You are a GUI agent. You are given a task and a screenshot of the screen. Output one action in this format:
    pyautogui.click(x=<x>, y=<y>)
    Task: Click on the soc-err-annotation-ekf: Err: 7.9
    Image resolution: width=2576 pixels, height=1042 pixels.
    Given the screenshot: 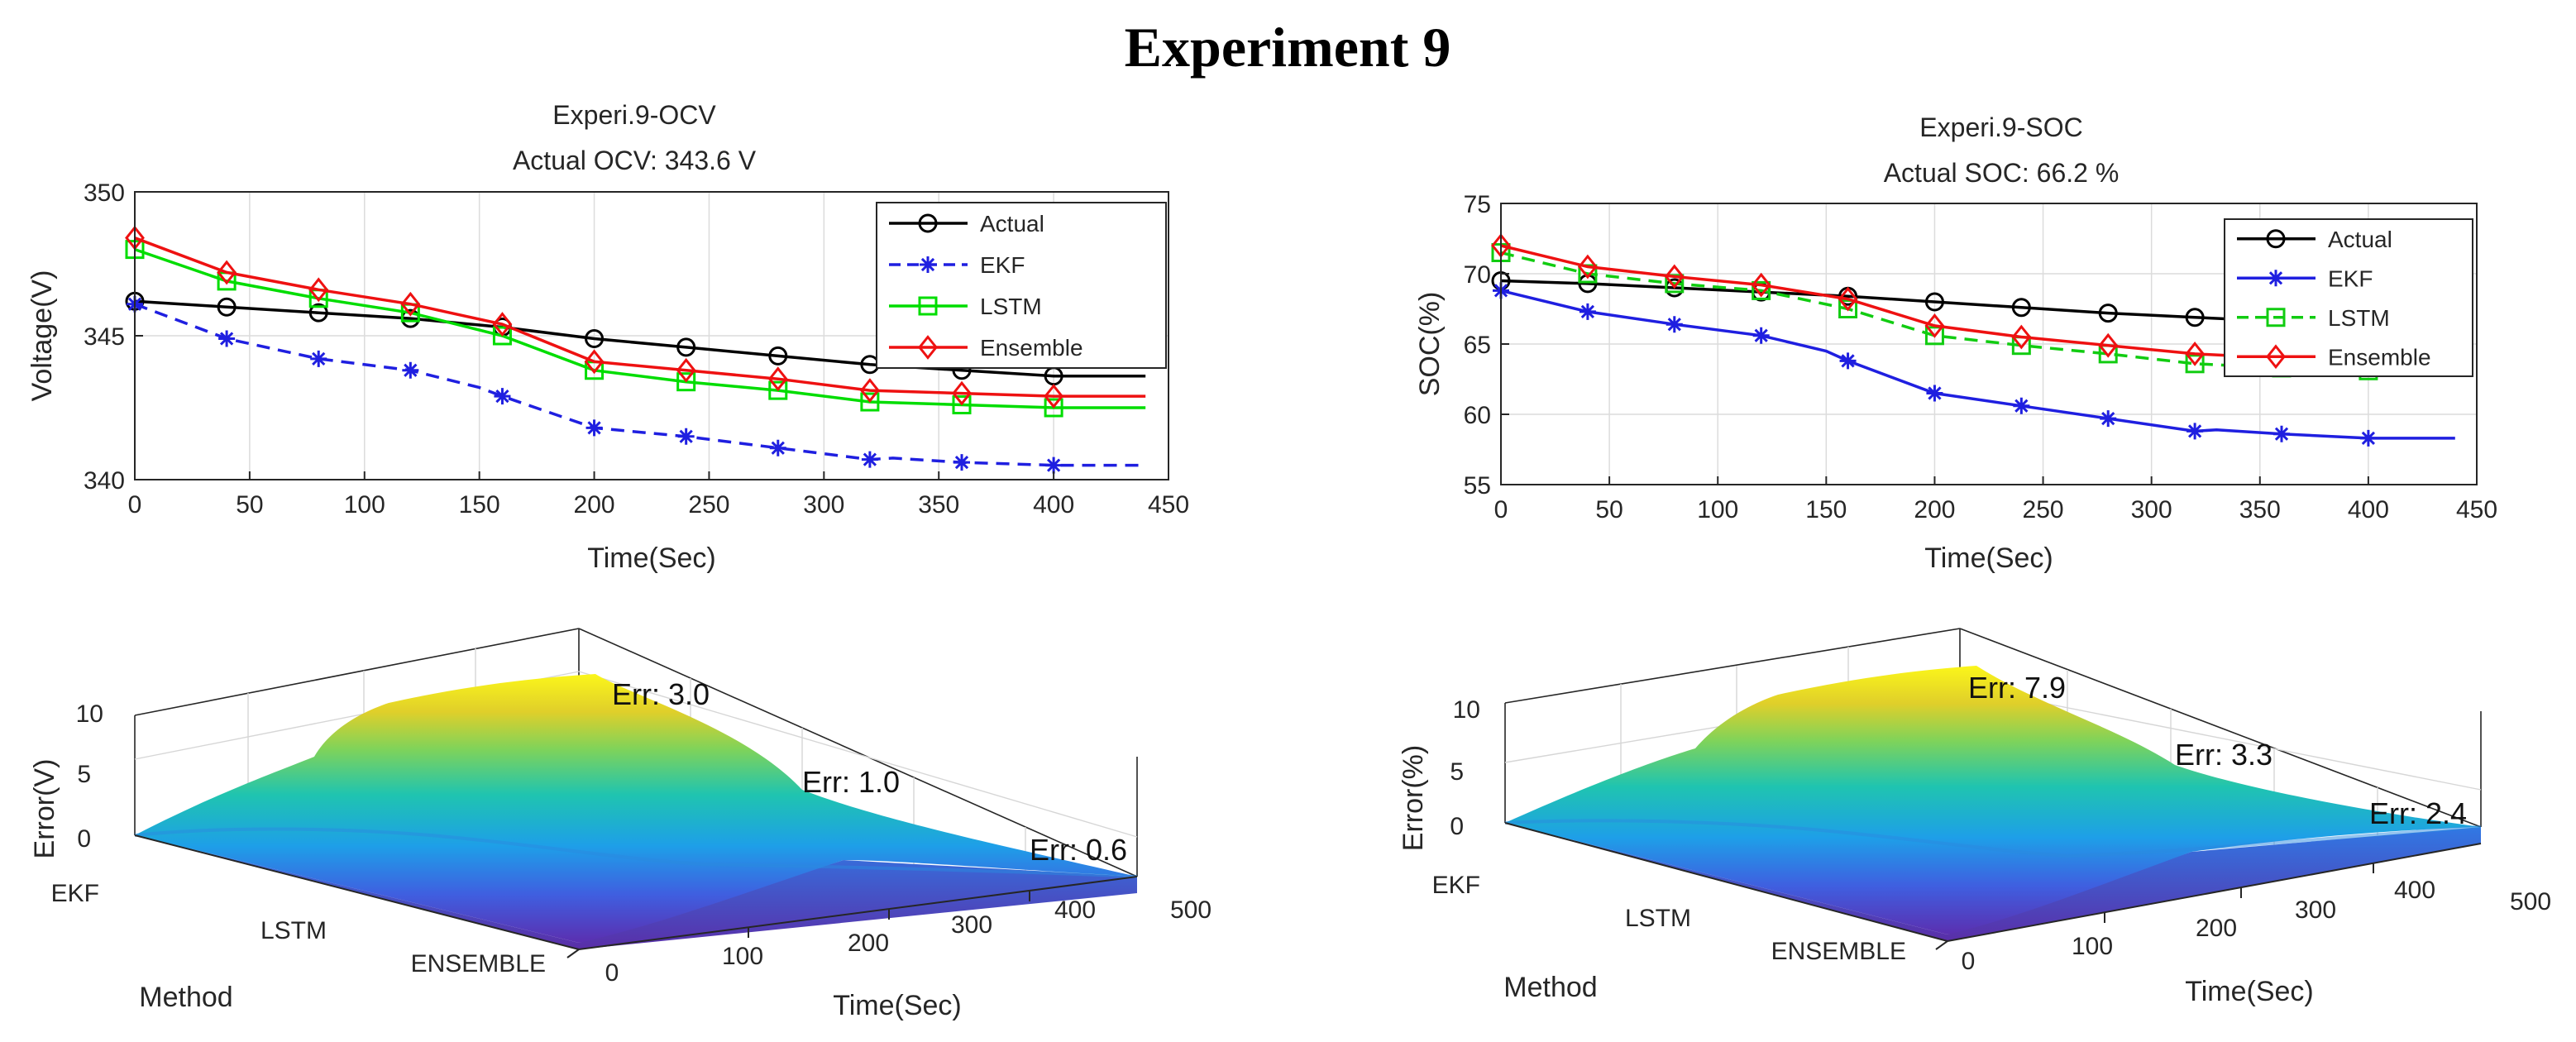 What is the action you would take?
    pyautogui.click(x=2017, y=688)
    